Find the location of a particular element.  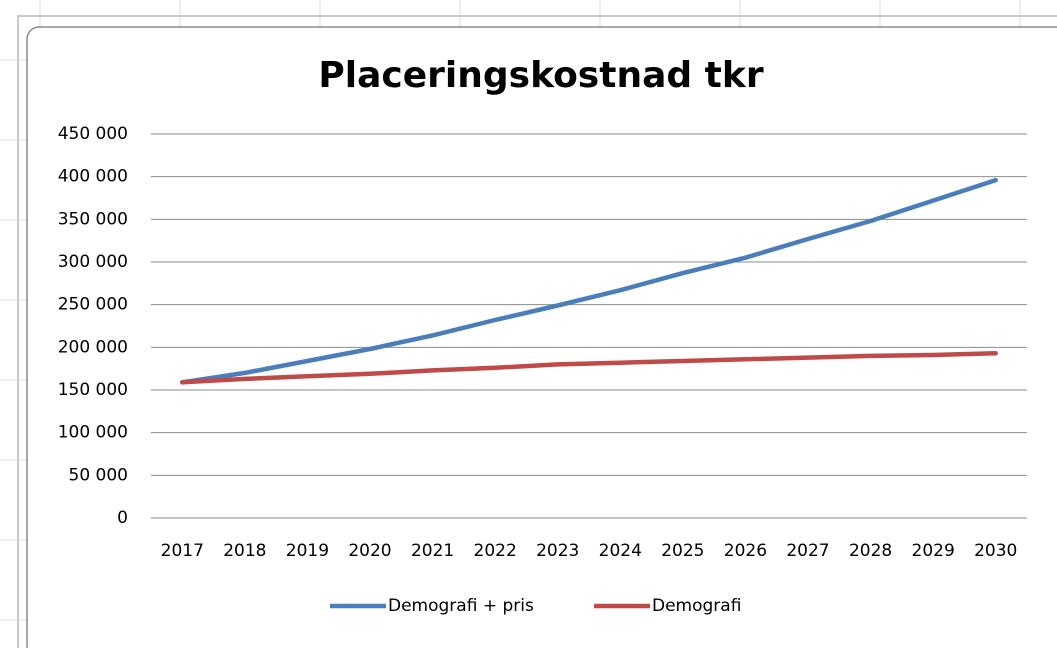

y-tick-label: 400 000 is located at coordinates (93, 177).